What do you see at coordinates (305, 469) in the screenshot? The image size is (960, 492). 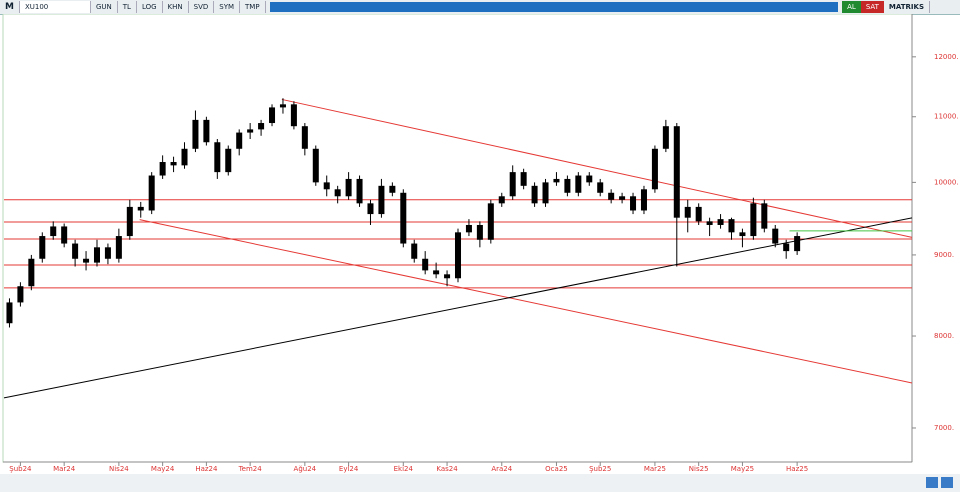 I see `x-tick-label: Ağu24` at bounding box center [305, 469].